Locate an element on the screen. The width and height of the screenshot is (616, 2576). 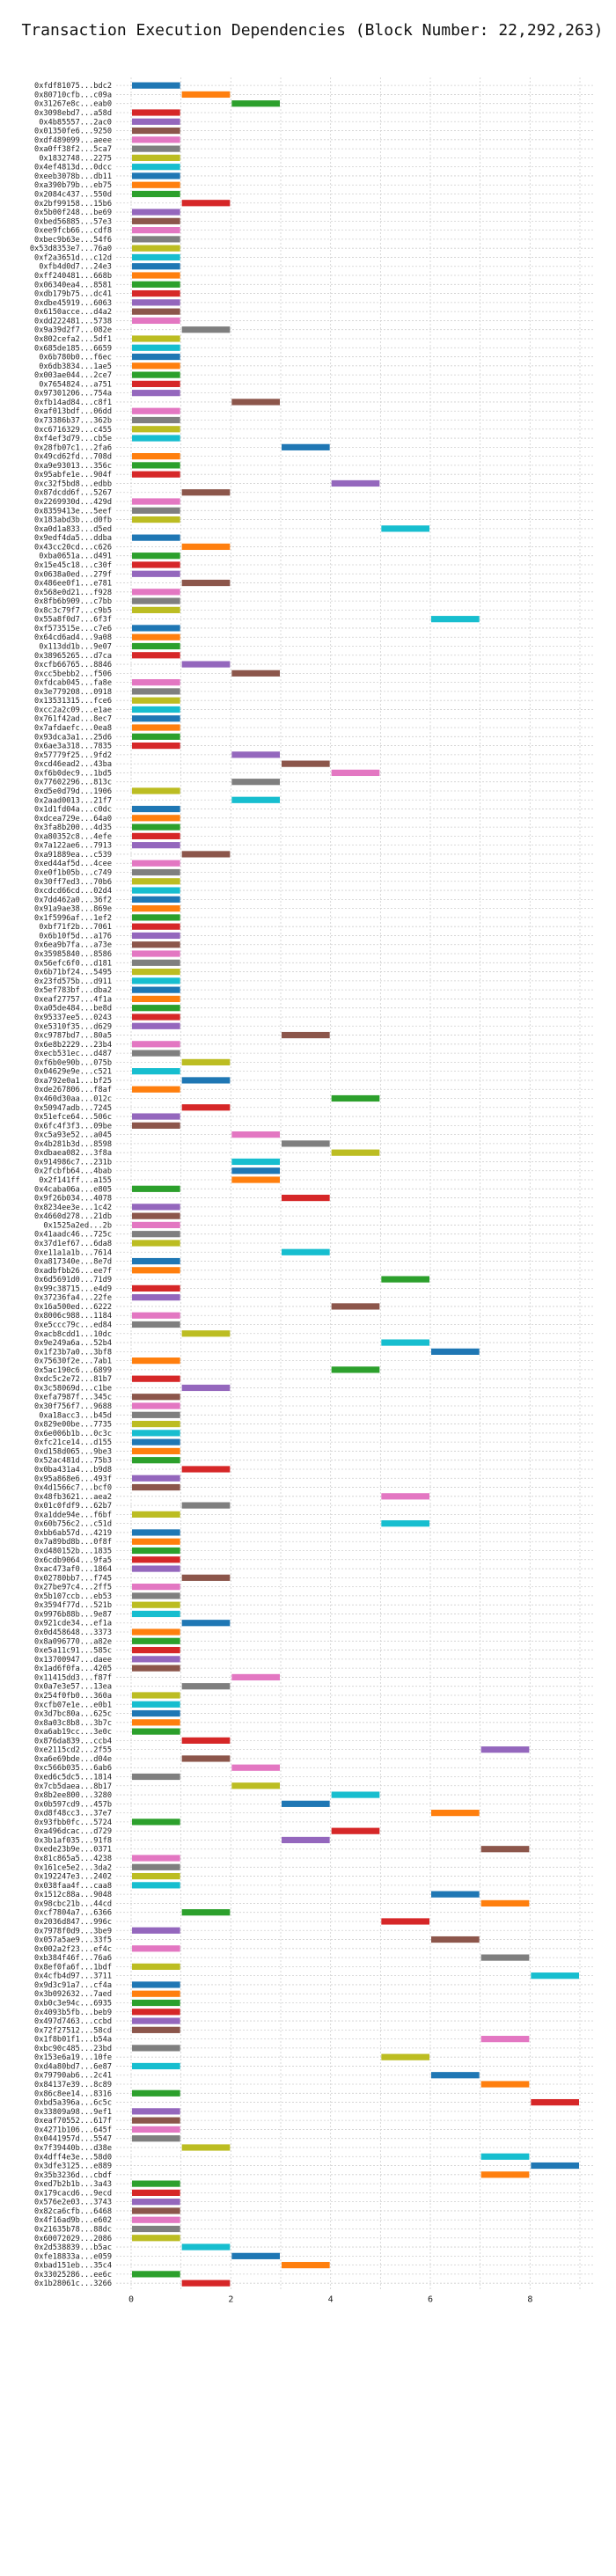
transaction-label: 0xc566b035...6ab6 is located at coordinates (73, 1768).